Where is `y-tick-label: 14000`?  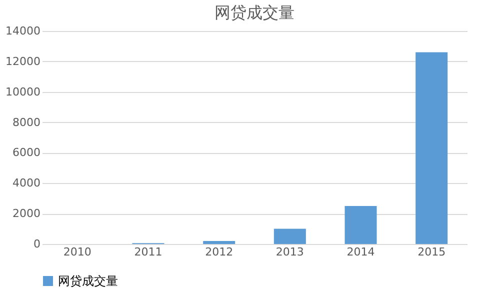 y-tick-label: 14000 is located at coordinates (23, 31).